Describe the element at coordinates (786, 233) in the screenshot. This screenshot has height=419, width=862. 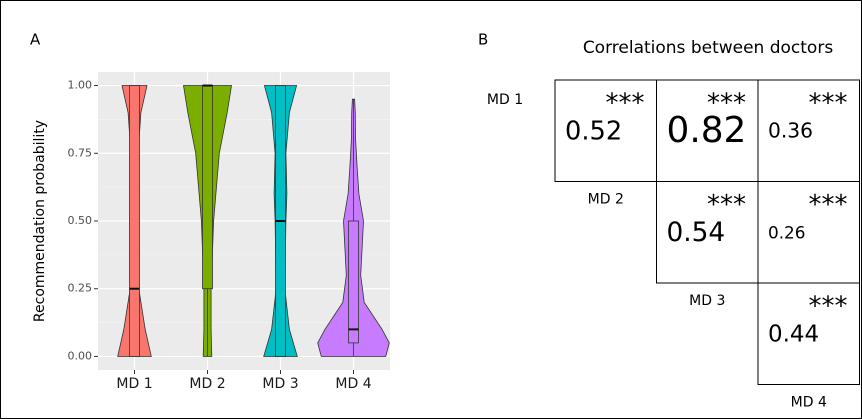
I see `correlation-value: 0.26` at that location.